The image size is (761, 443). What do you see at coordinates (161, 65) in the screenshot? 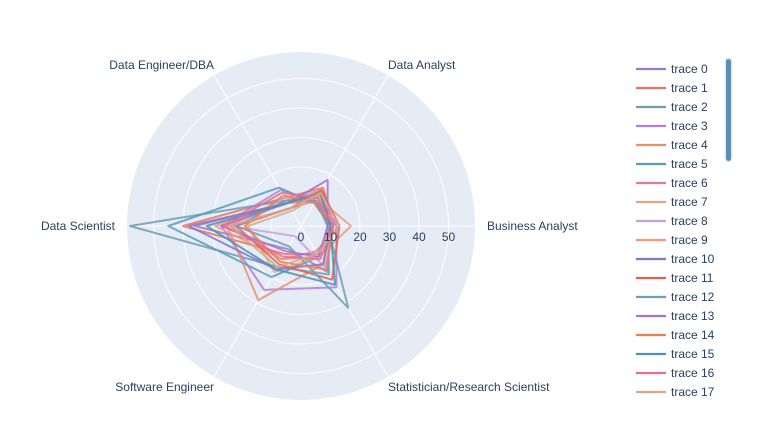
I see `category-label-2: Data Engineer/DBA` at bounding box center [161, 65].